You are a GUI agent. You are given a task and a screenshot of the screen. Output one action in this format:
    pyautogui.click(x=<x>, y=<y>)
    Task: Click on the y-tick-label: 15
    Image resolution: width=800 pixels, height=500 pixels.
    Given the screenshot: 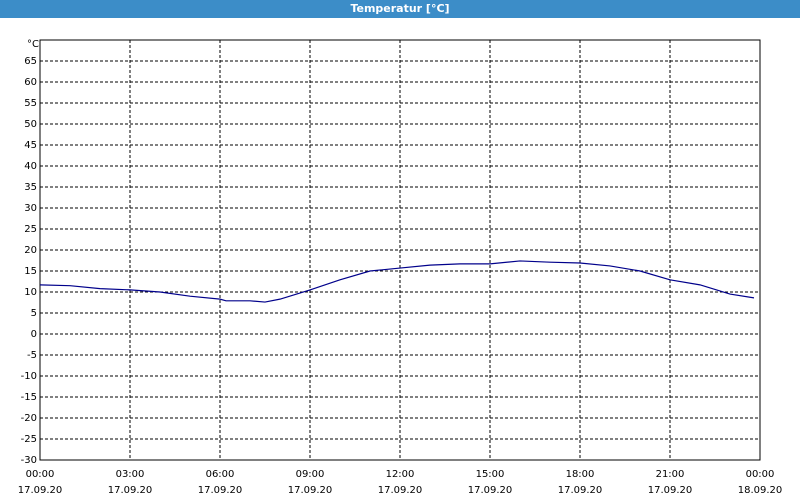 What is the action you would take?
    pyautogui.click(x=30, y=271)
    